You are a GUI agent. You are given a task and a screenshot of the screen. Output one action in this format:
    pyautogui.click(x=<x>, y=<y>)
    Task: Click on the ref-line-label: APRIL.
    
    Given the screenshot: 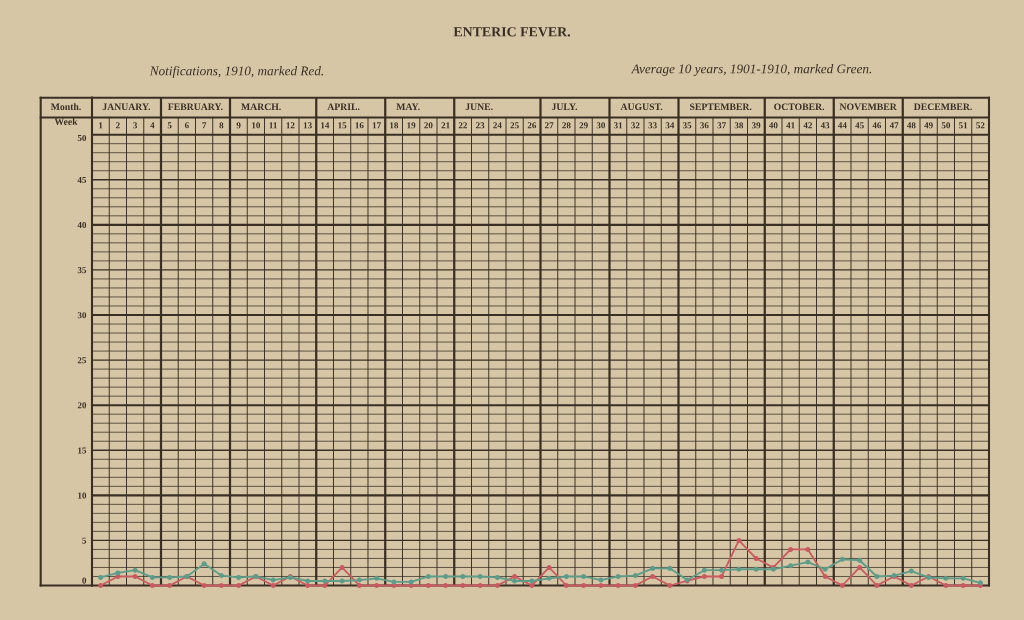 What is the action you would take?
    pyautogui.click(x=343, y=107)
    